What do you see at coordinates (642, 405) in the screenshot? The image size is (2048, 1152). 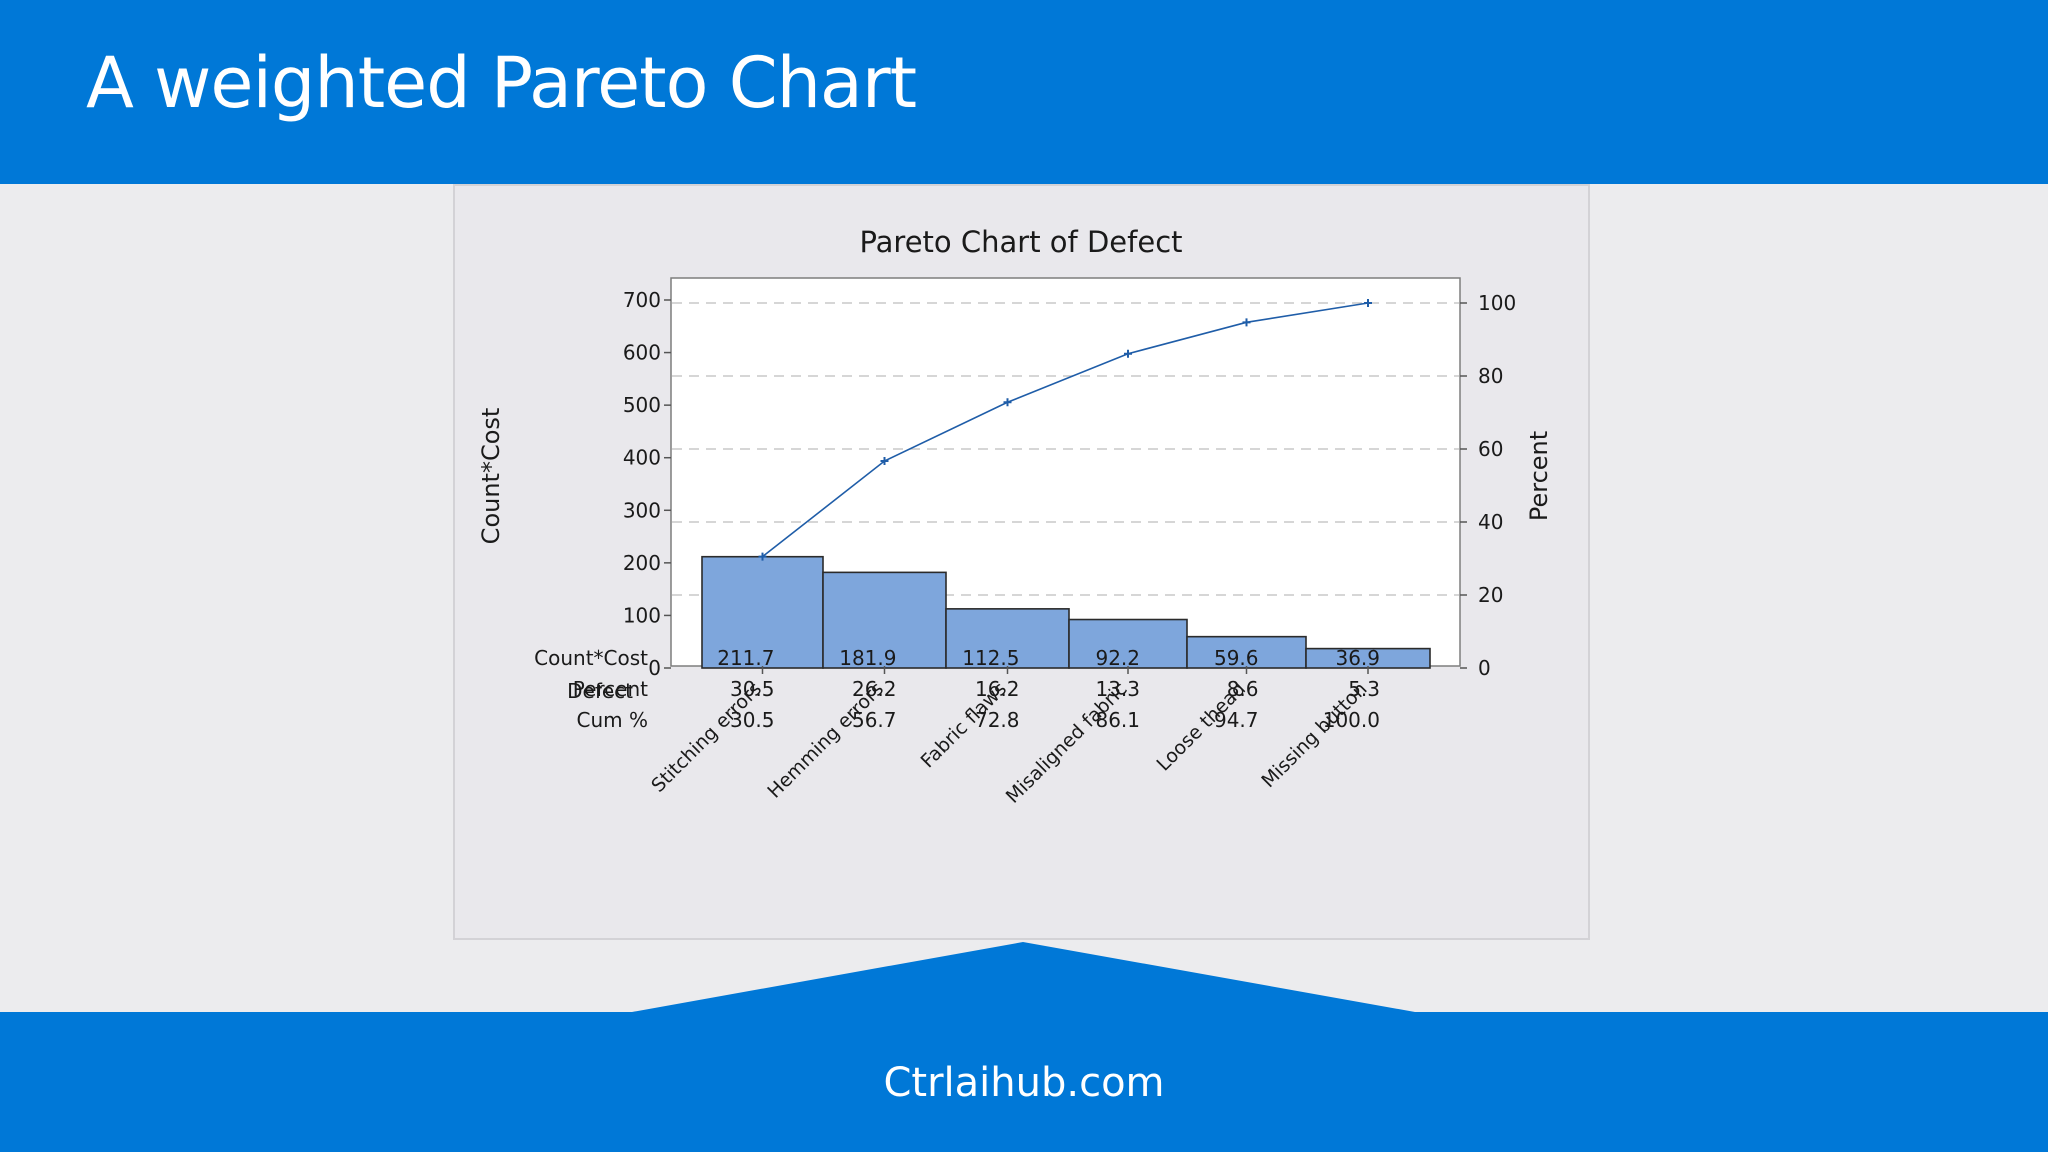 I see `y-tick-label: 500` at bounding box center [642, 405].